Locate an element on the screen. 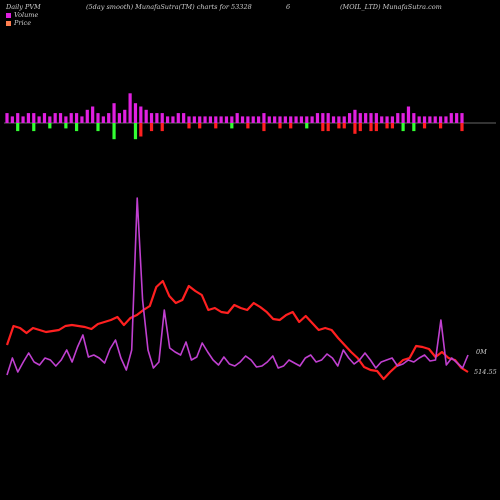 This screenshot has width=500, height=500. legend-price-swatch is located at coordinates (8, 23).